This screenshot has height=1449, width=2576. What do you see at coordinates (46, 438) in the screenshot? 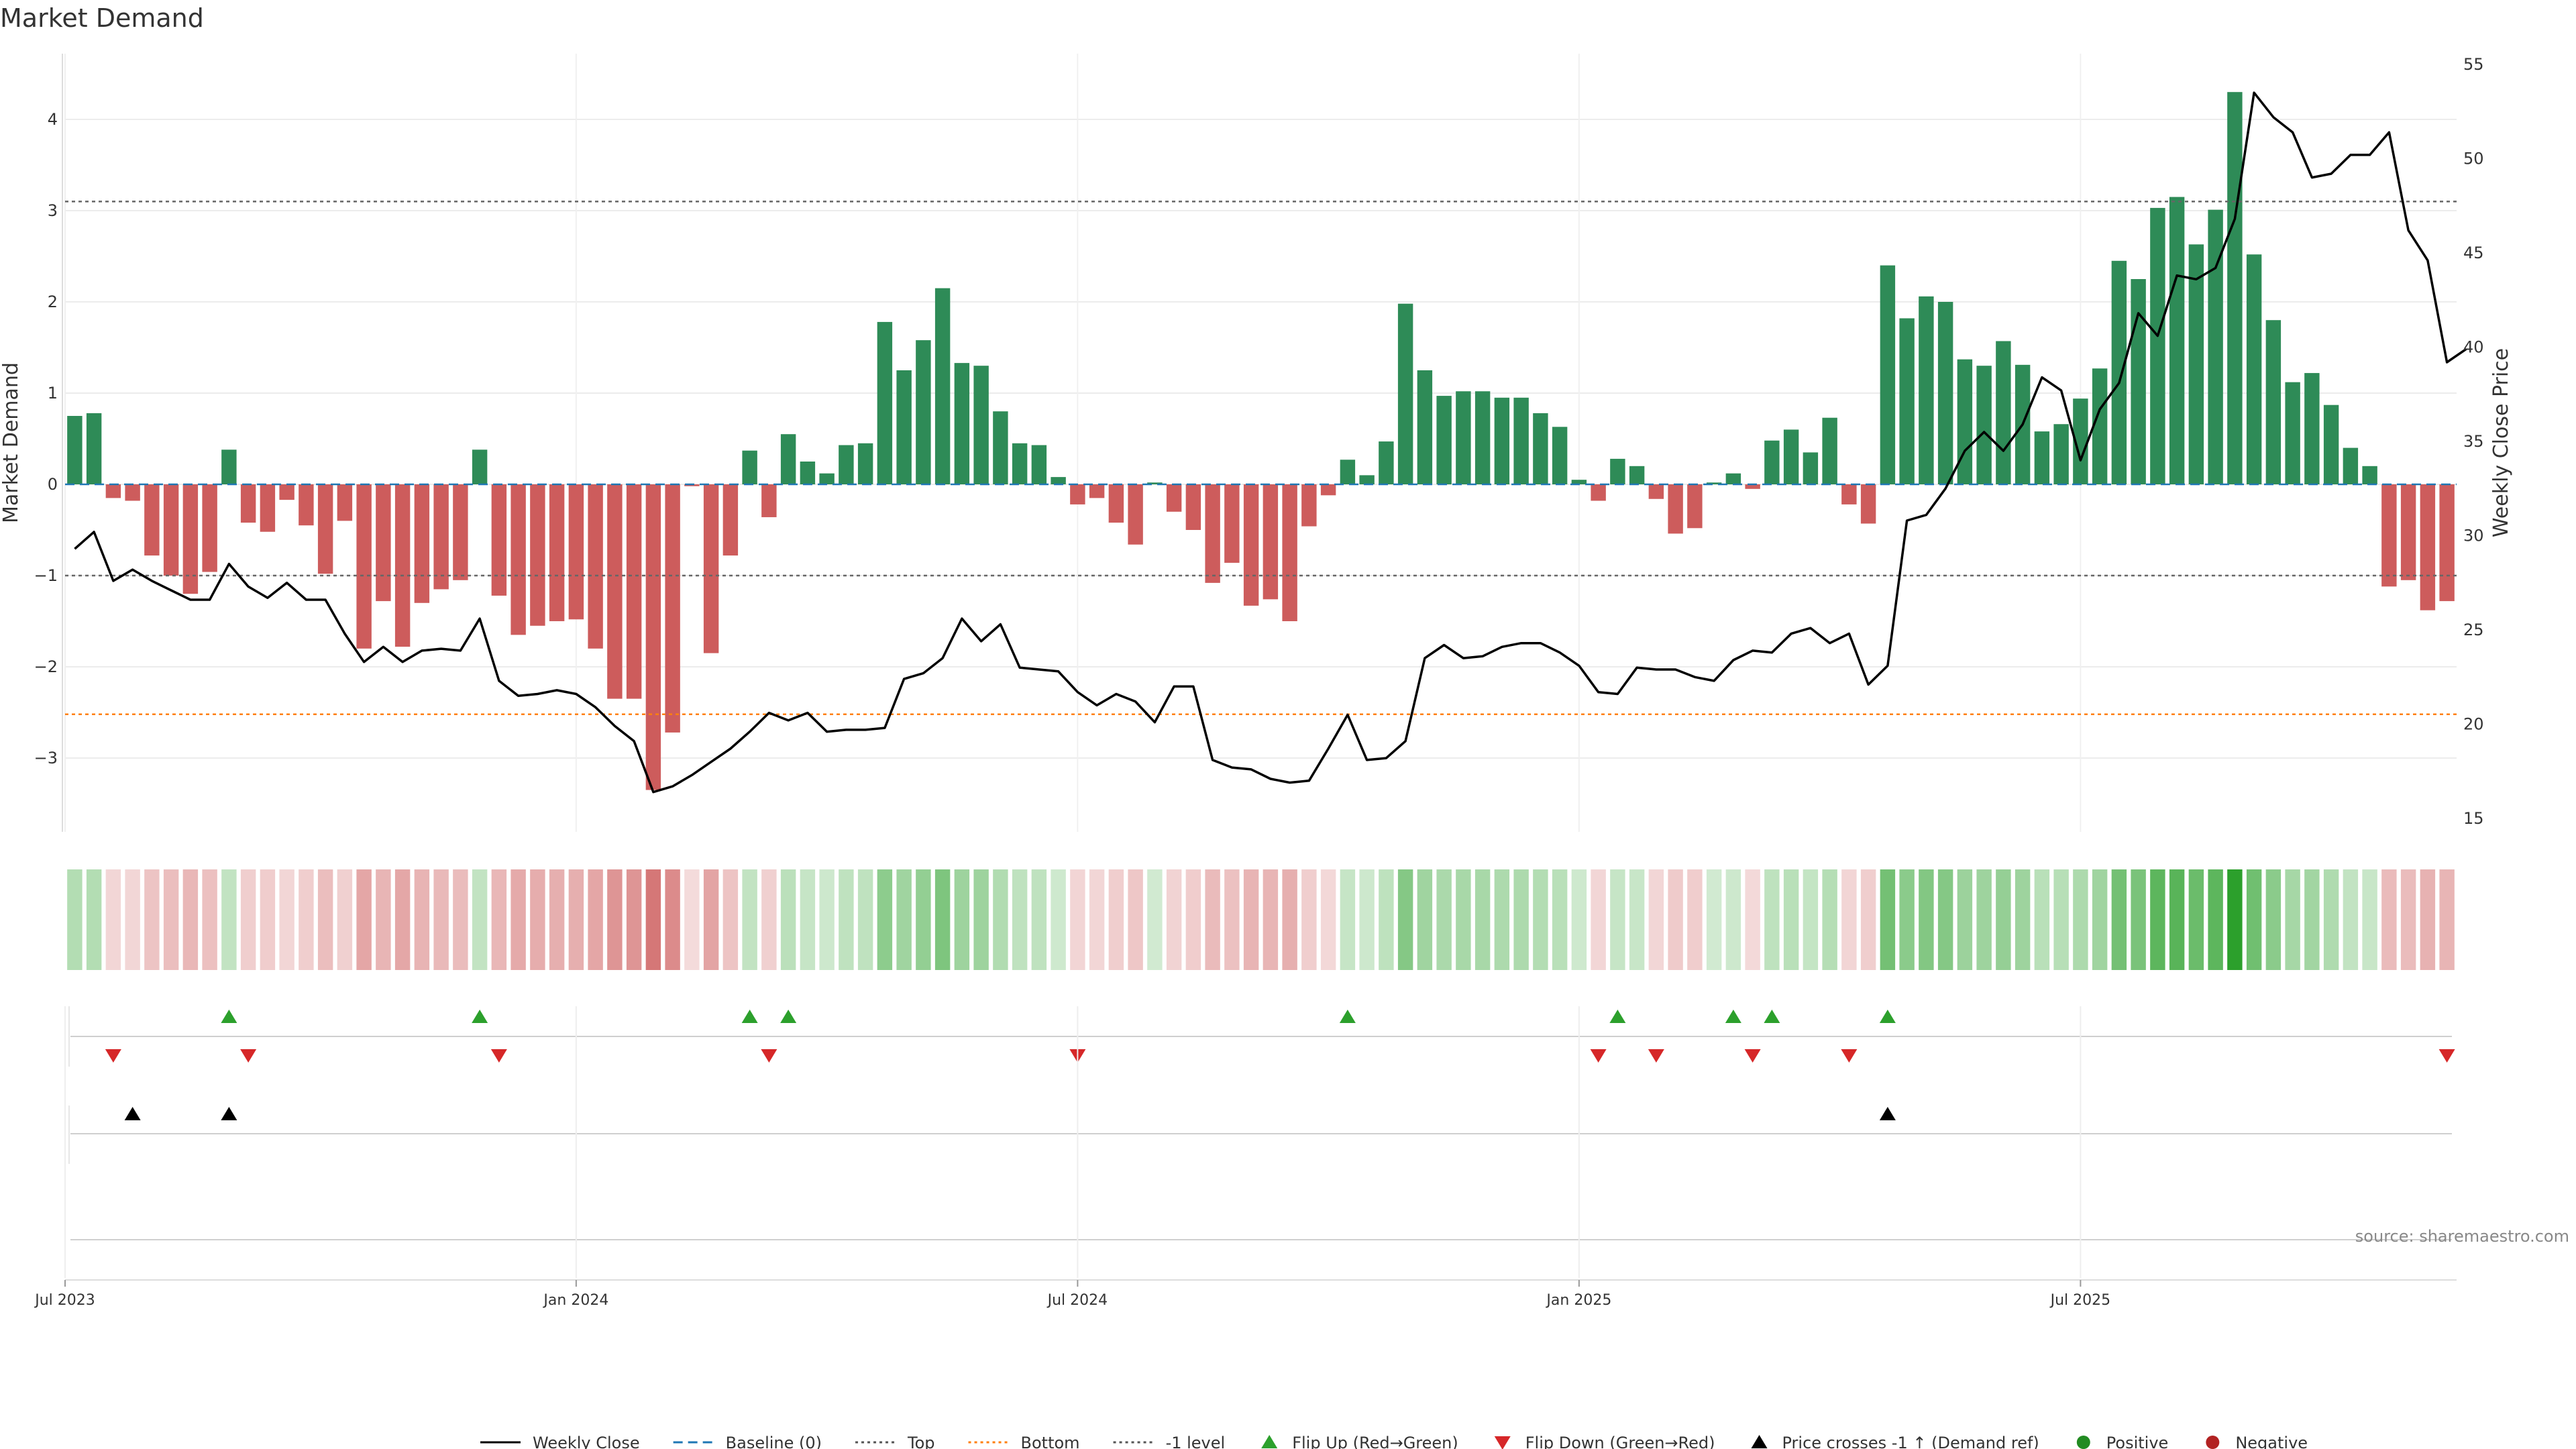
I see `y-axis-ticks: −3 −2 −1 0 1 2 3 4` at bounding box center [46, 438].